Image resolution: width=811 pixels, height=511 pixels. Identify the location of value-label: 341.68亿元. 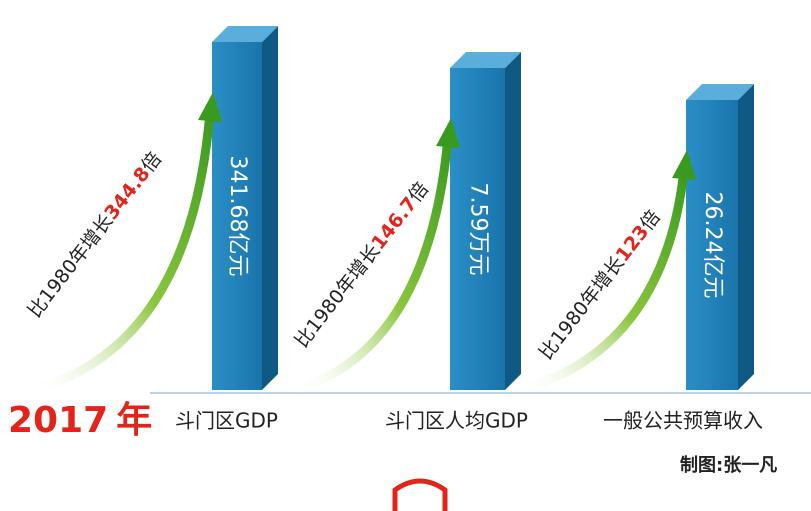
(237, 216).